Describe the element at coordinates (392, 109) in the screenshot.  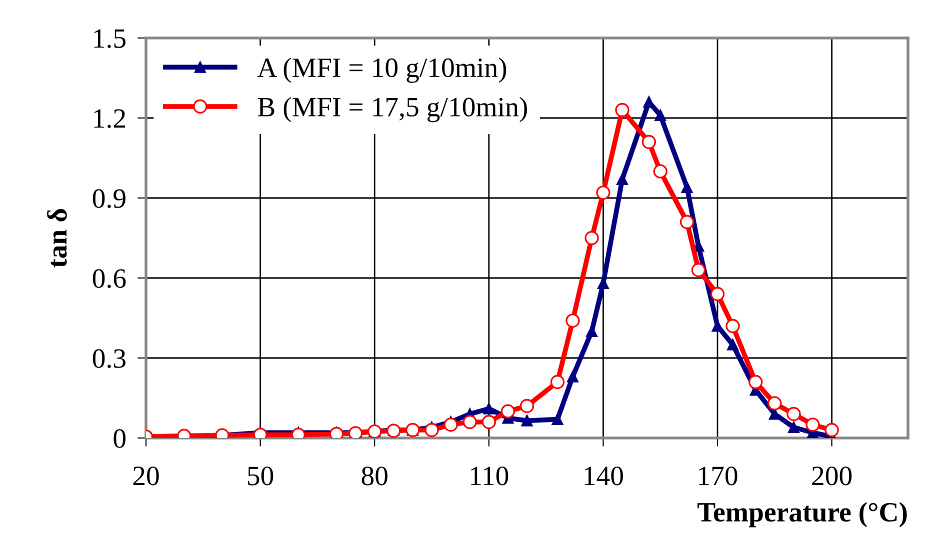
I see `legend-label: B (MFI = 17,5 g/10min)` at that location.